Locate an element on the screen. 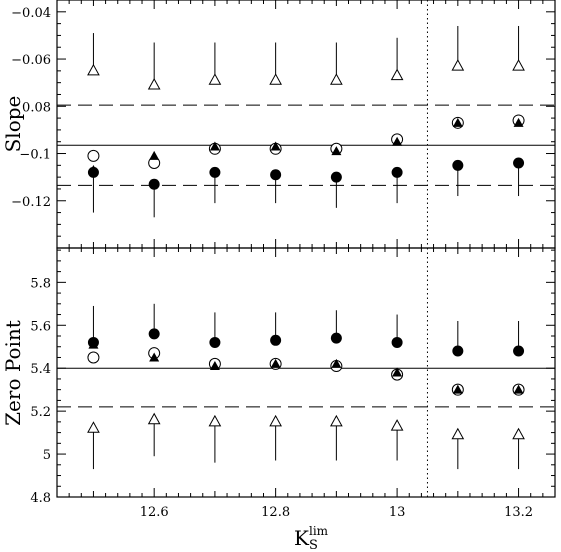 This screenshot has width=561, height=552. y-axis-title-slope: Slope is located at coordinates (13, 124).